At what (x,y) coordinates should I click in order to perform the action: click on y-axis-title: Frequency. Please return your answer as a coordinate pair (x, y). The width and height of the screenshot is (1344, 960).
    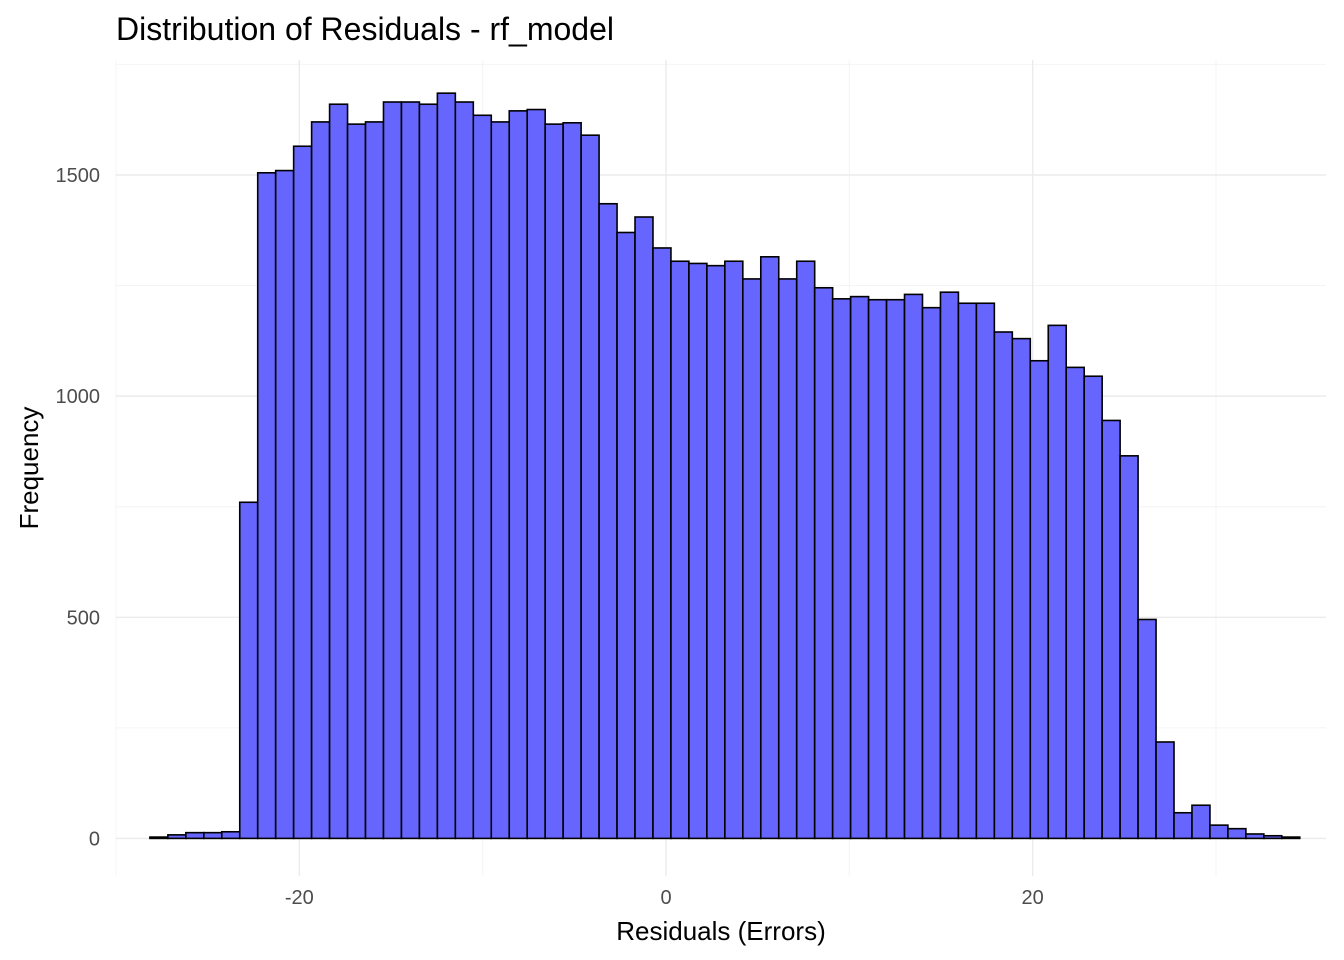
    Looking at the image, I should click on (29, 468).